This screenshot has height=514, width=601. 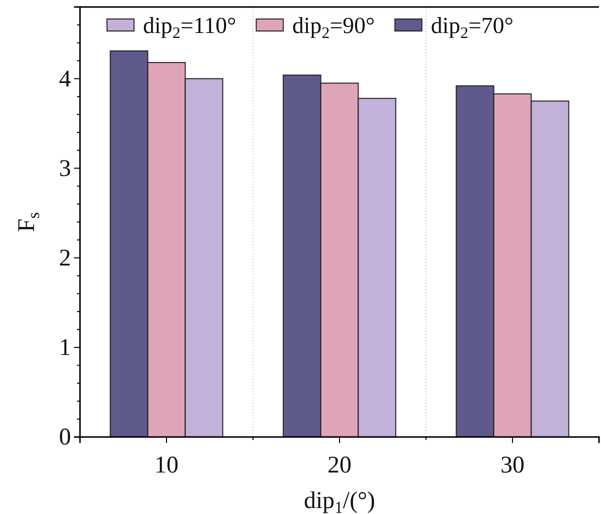 What do you see at coordinates (65, 79) in the screenshot?
I see `y-tick-label: 4` at bounding box center [65, 79].